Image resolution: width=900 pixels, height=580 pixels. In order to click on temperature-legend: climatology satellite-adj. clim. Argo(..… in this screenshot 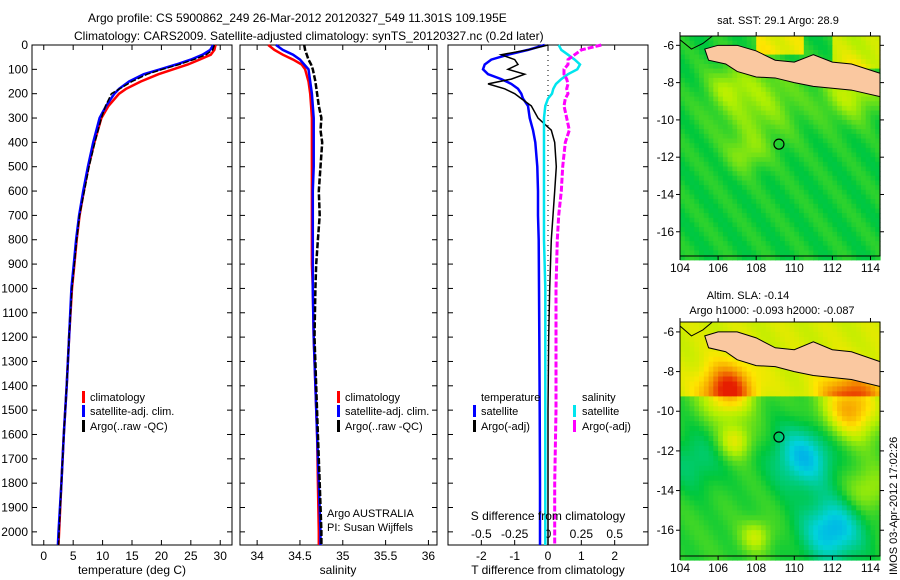, I will do `click(128, 412)`.